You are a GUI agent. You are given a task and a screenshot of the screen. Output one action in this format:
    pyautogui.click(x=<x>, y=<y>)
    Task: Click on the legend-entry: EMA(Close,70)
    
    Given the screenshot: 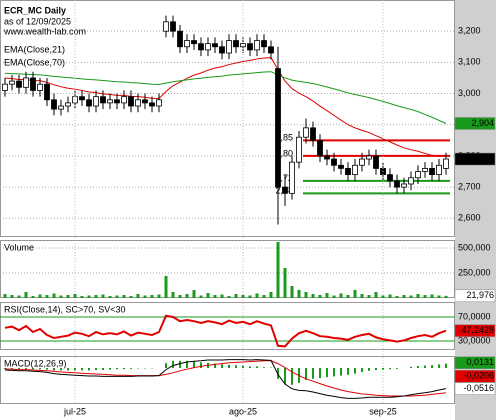 What is the action you would take?
    pyautogui.click(x=34, y=62)
    